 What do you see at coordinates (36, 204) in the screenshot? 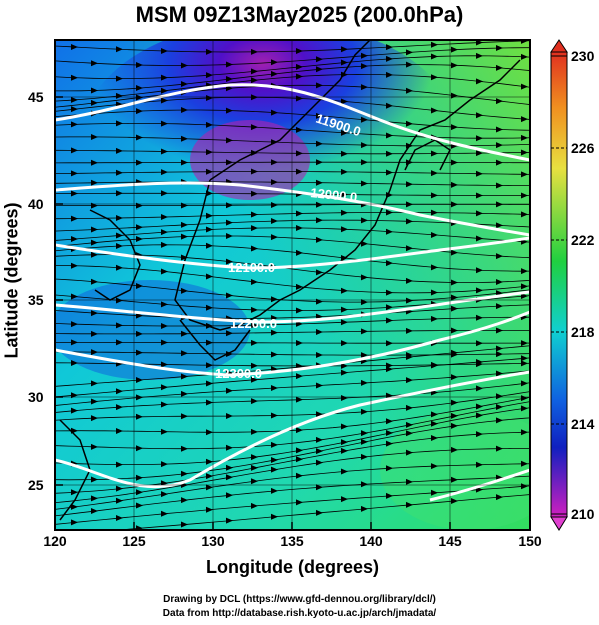
I see `y-tick-40: 40` at bounding box center [36, 204].